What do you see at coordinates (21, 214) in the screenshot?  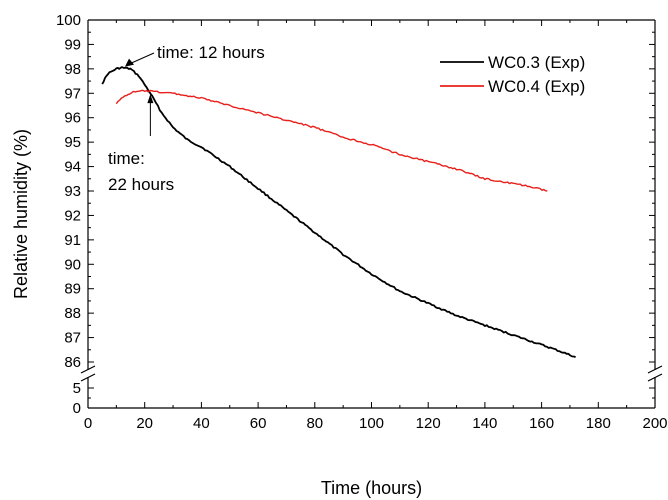 I see `y-axis-title: Relative humidity (%)` at bounding box center [21, 214].